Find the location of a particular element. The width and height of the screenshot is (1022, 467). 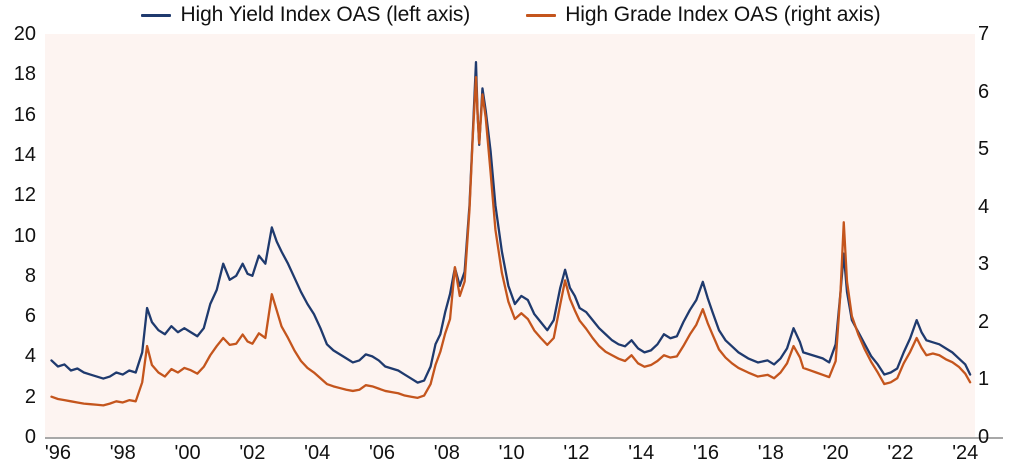

legend-swatch-high-yield is located at coordinates (156, 15).